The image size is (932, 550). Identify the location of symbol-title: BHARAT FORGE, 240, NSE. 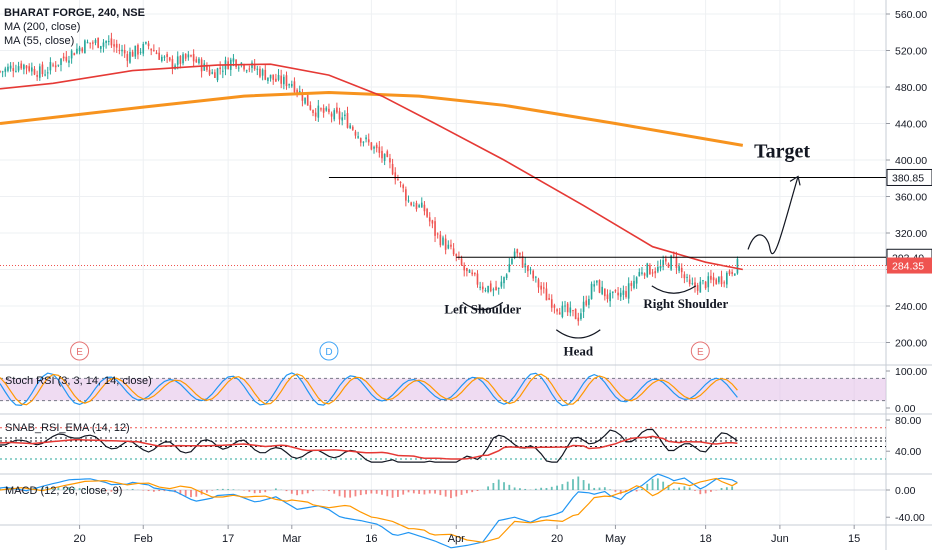
(74, 13).